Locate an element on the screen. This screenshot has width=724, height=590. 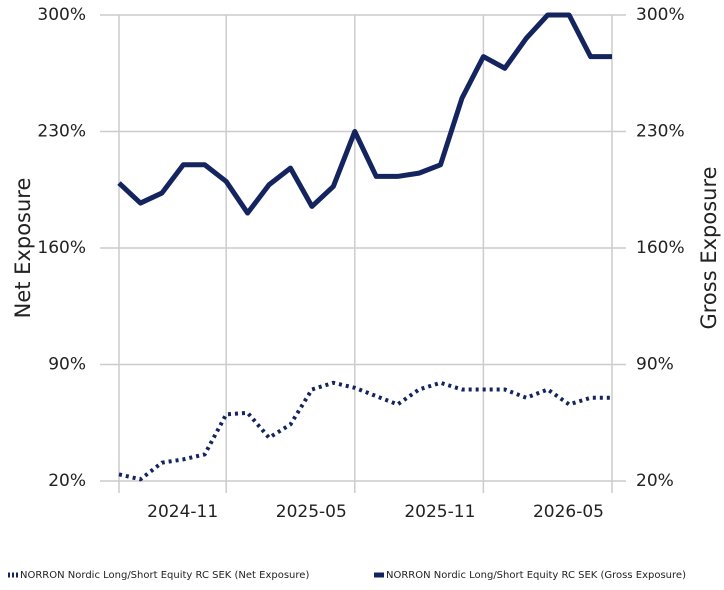
x-tick-label: 2025-05 is located at coordinates (311, 512).